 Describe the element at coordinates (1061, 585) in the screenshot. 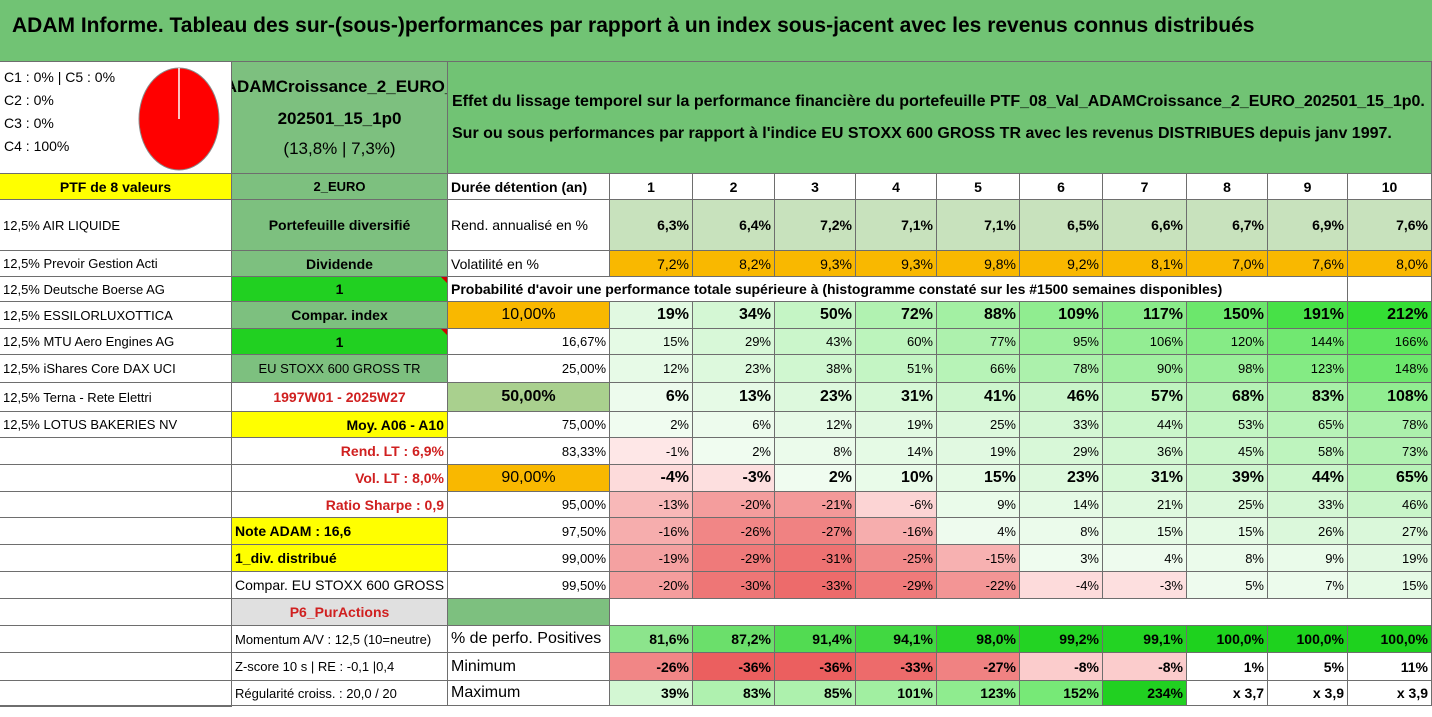

I see `perf-value: -4%` at that location.